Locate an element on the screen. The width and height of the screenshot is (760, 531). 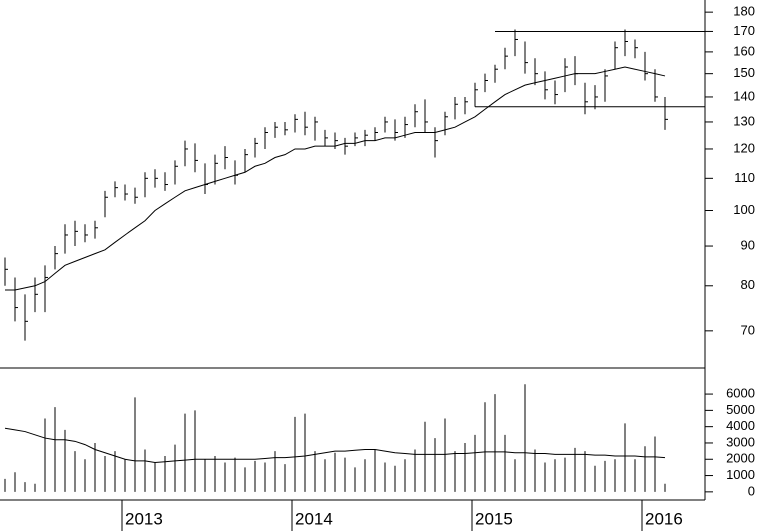
x-tick-label: 2016 is located at coordinates (664, 518).